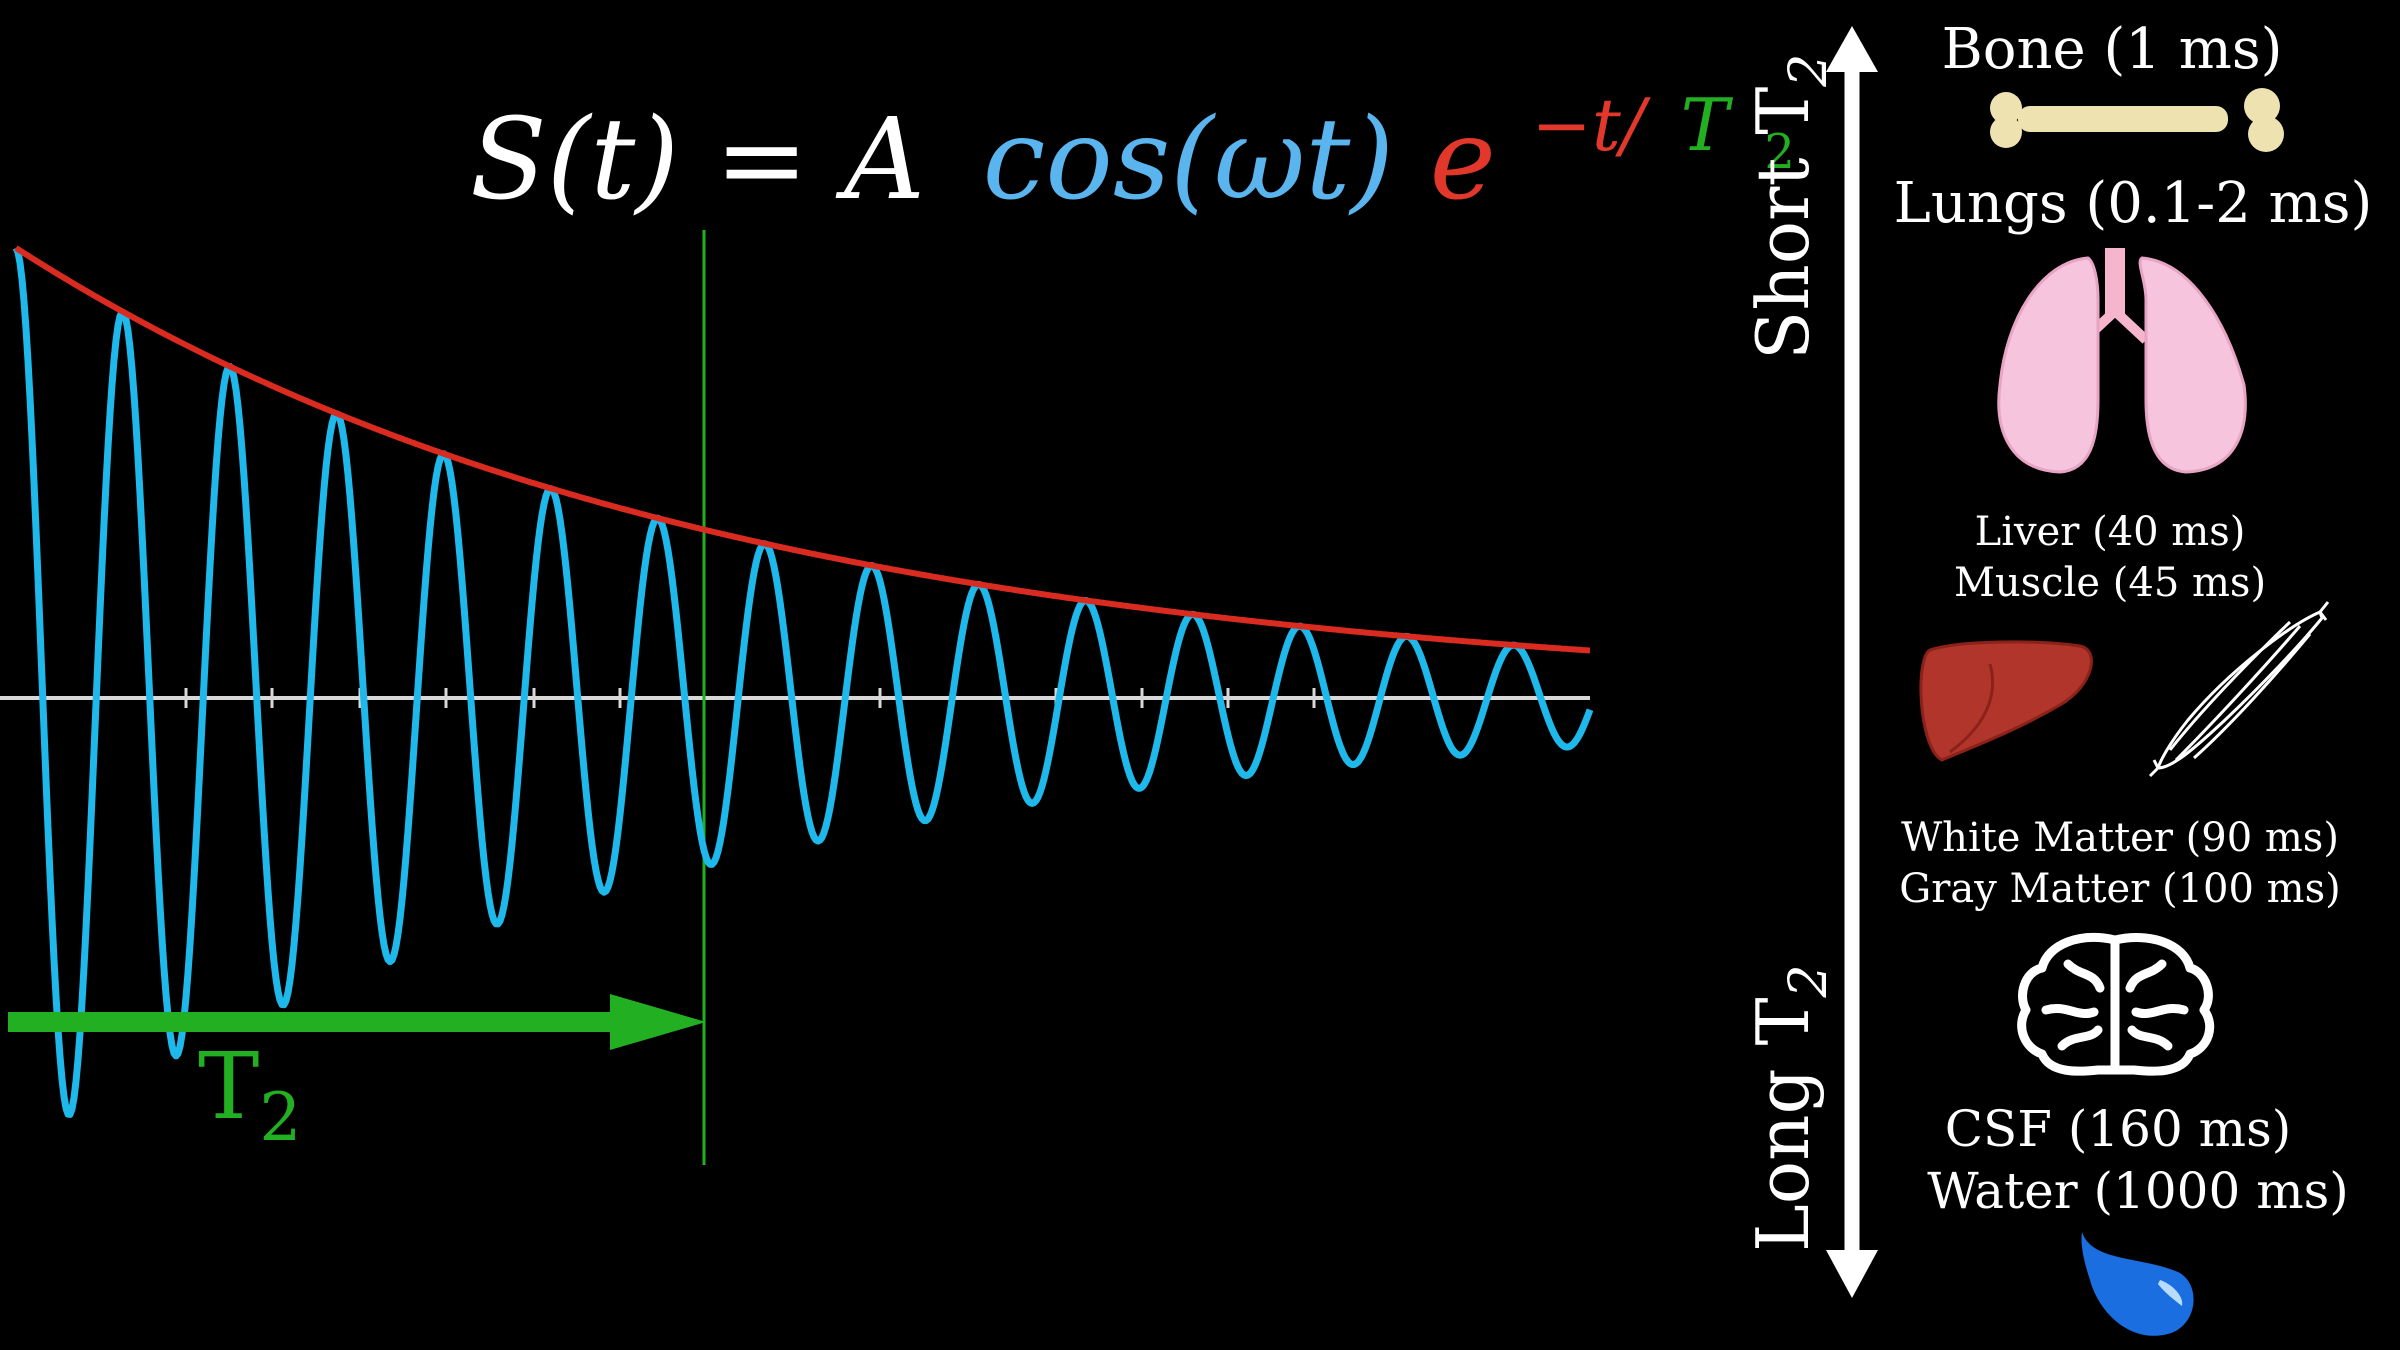  Describe the element at coordinates (2110, 532) in the screenshot. I see `tissue-label-liver: Liver (40 ms)` at that location.